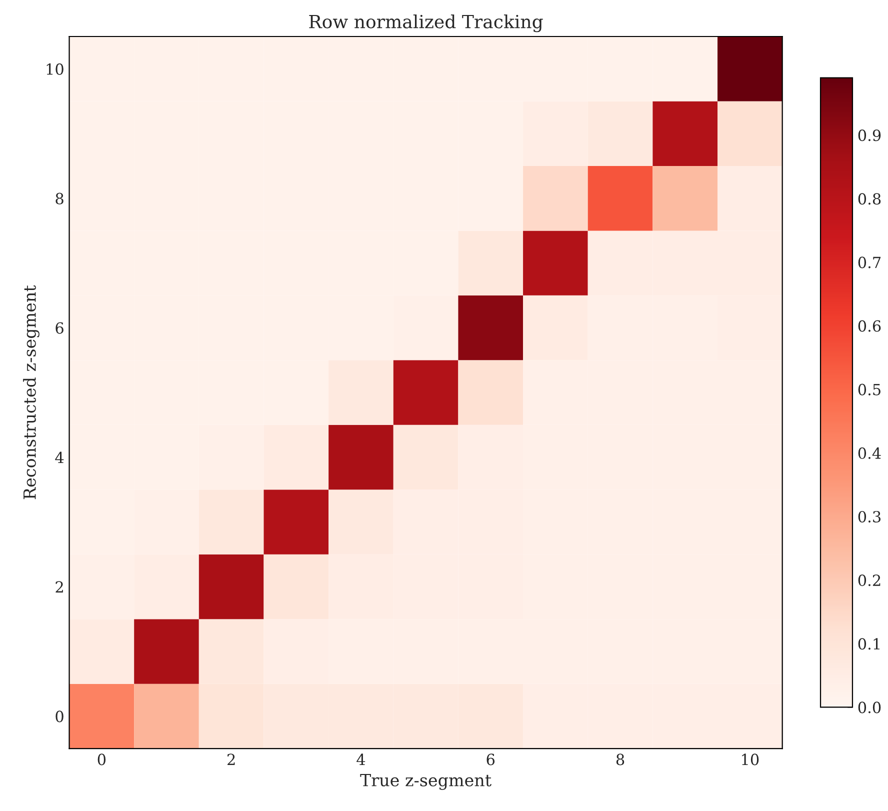  I want to click on x-axis-title: True z-segment, so click(426, 782).